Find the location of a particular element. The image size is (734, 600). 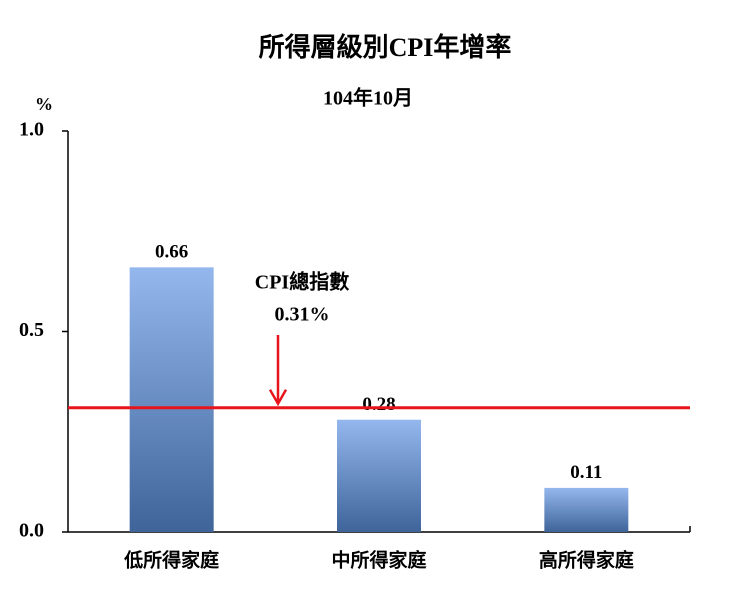

x-tick-label: 中所得家庭 is located at coordinates (378, 559).